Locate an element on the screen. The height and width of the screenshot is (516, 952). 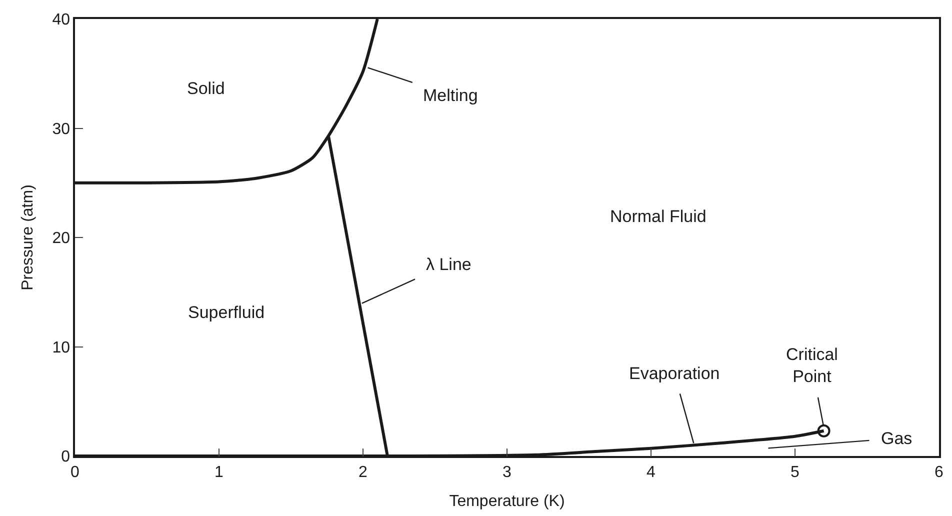
annotation: Evaporation is located at coordinates (674, 373).